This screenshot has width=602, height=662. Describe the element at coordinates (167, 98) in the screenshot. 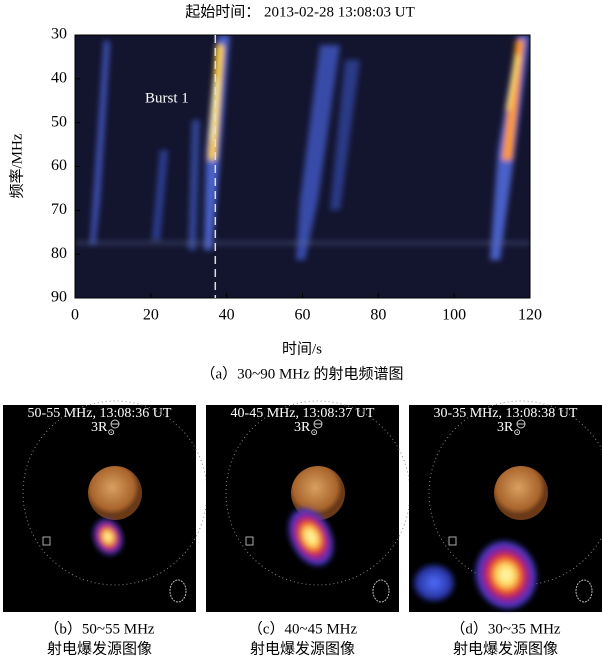

I see `annotation: Burst 1` at that location.